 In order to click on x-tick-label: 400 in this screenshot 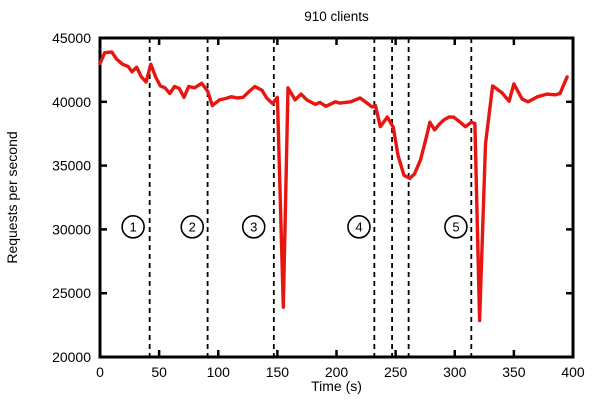, I will do `click(573, 372)`.